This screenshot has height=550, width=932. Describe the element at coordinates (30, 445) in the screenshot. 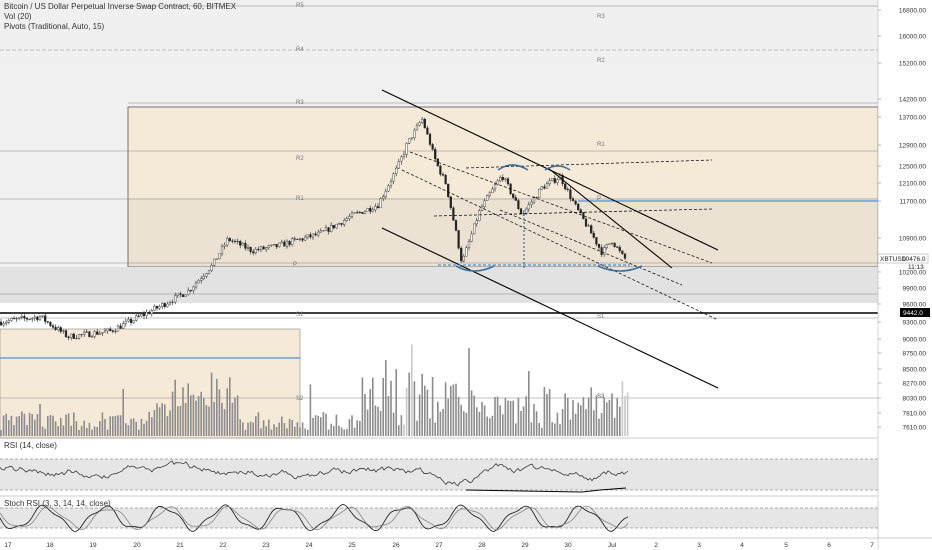

I see `rsi-label: RSI (14, close)` at that location.